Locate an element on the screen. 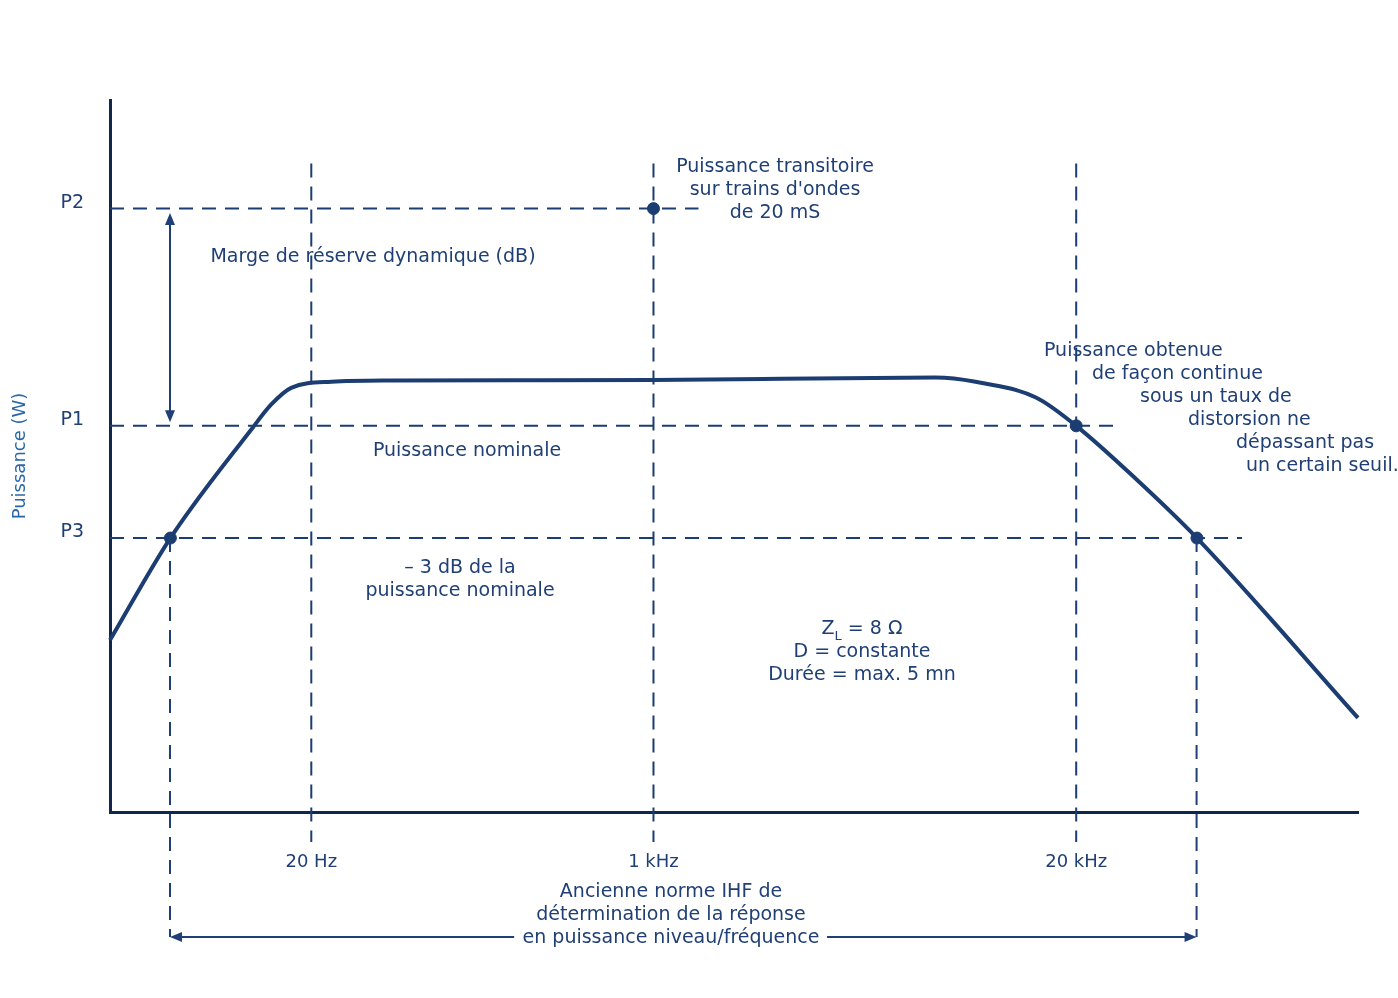 The width and height of the screenshot is (1398, 998). y-axis-title: Puissance (W) is located at coordinates (19, 456).